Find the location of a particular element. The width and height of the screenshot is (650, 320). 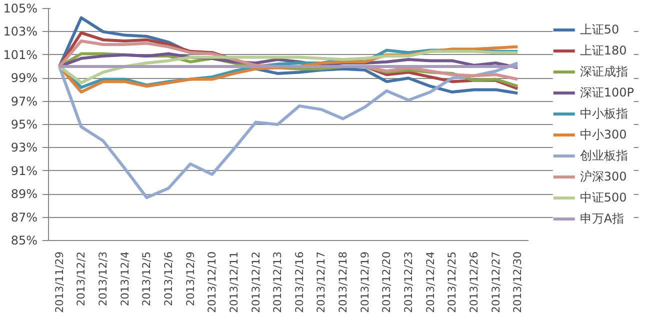

x-tick-label: 2013/12/9 is located at coordinates (190, 278).